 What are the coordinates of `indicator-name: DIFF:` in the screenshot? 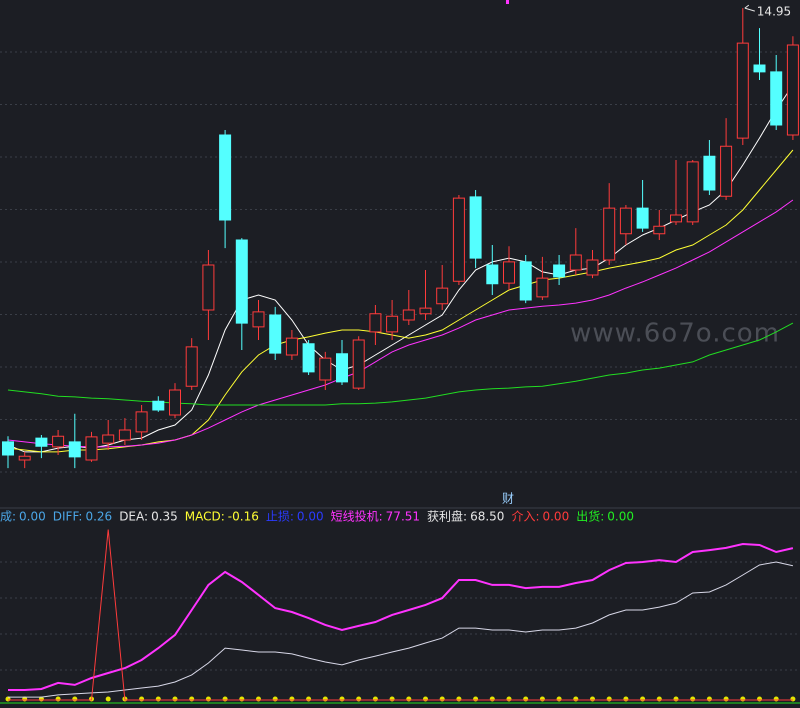 It's located at (68, 517).